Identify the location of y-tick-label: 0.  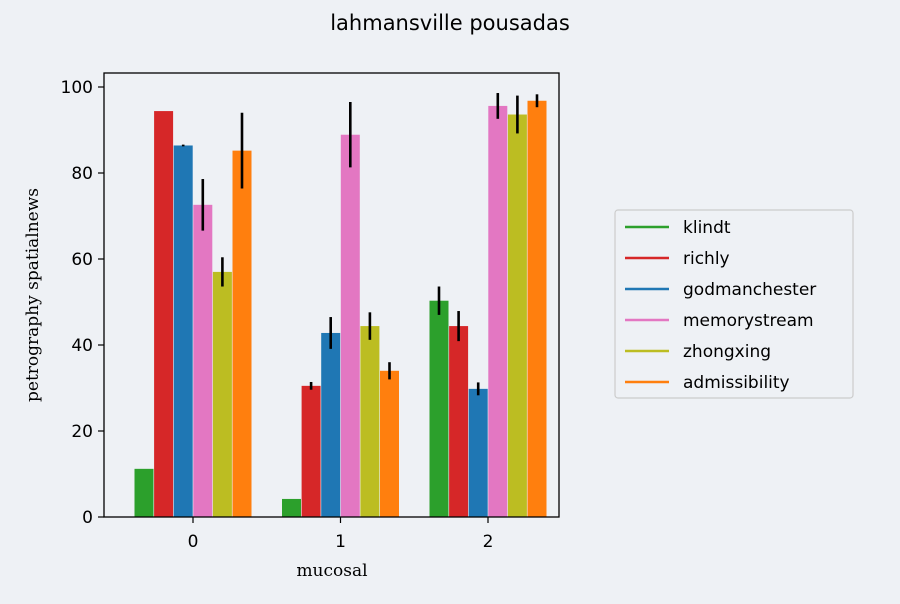
(87, 518).